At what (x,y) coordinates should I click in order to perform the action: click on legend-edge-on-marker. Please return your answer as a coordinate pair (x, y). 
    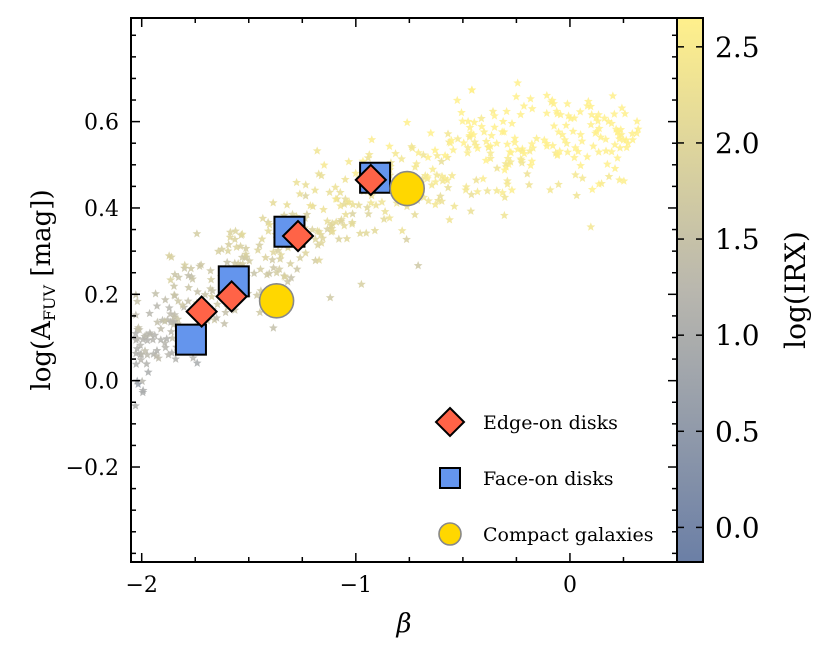
    Looking at the image, I should click on (450, 422).